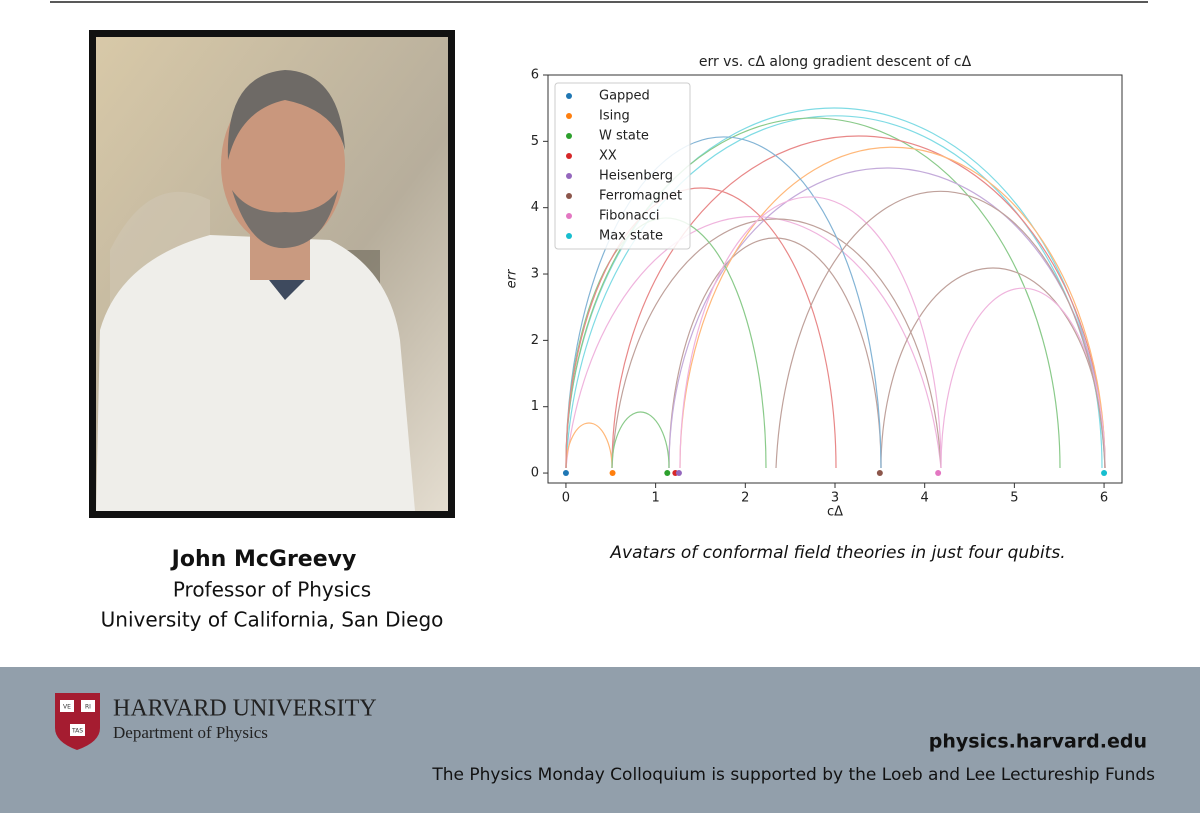 This screenshot has height=817, width=1200. Describe the element at coordinates (629, 216) in the screenshot. I see `legend-label: Fibonacci` at that location.